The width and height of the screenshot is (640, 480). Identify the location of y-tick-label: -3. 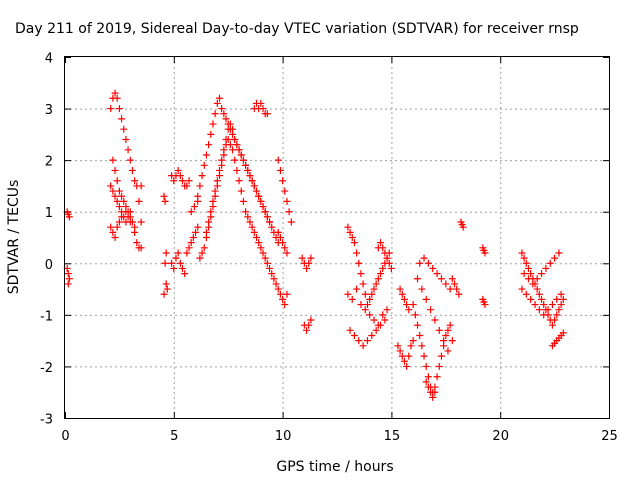
(46, 420).